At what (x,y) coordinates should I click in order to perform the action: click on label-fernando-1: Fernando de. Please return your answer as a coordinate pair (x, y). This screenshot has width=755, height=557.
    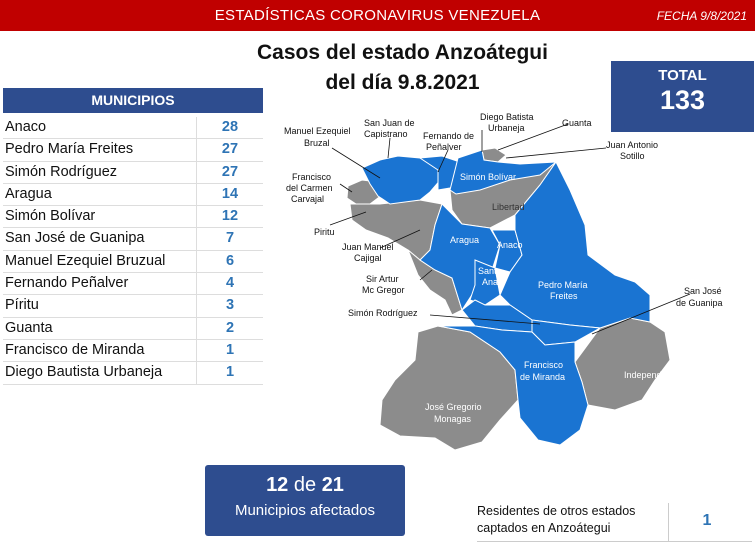
    Looking at the image, I should click on (448, 136).